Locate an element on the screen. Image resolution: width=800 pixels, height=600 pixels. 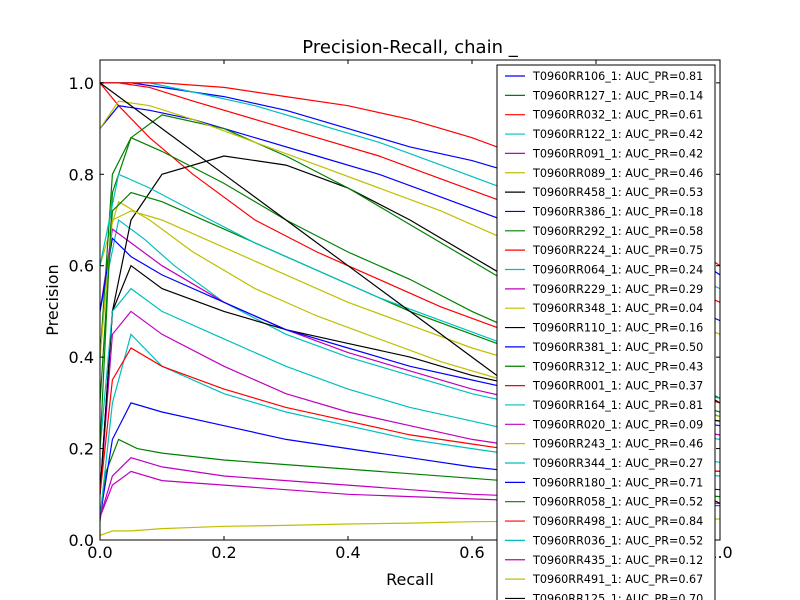
legend-entry-1: T0960RR127_1: AUC_PR=0.14 is located at coordinates (617, 95).